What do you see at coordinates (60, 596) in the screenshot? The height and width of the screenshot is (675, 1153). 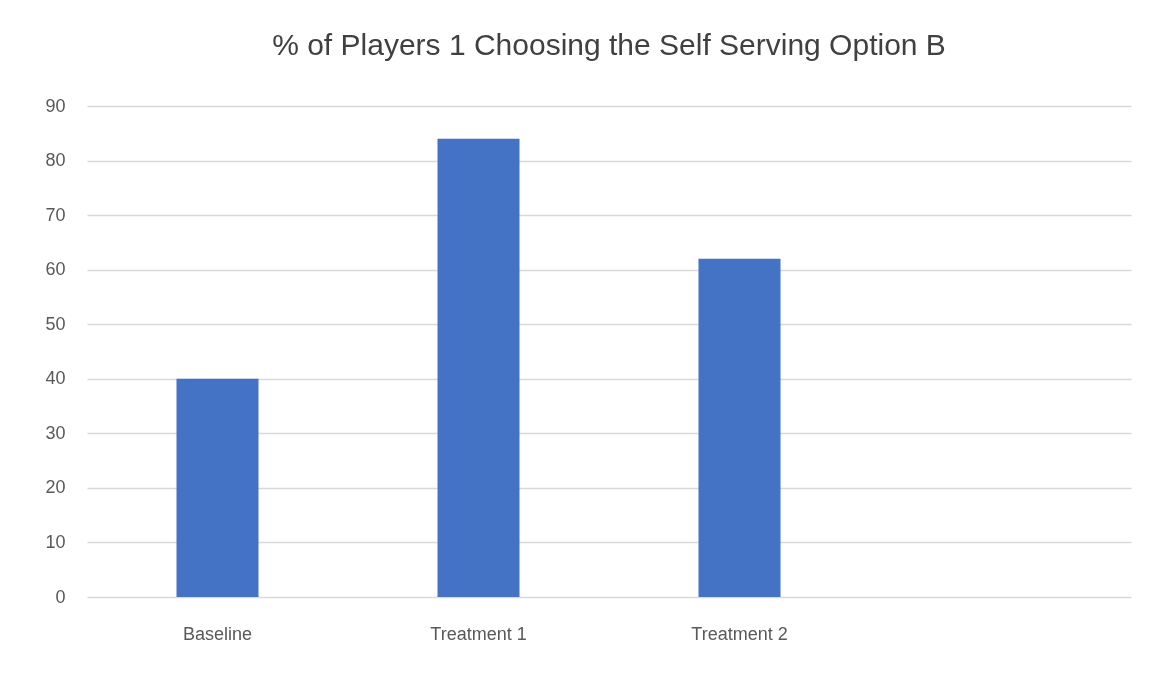 I see `y-tick-label: 0` at bounding box center [60, 596].